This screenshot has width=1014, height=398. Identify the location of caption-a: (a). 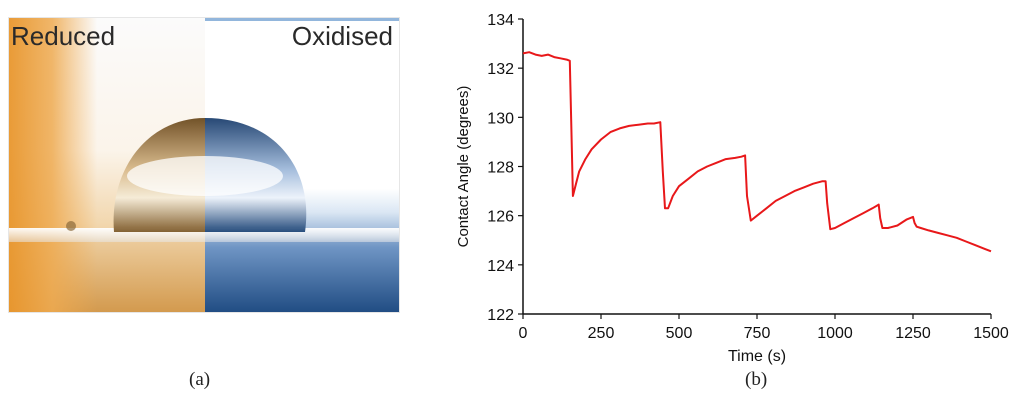
(200, 379).